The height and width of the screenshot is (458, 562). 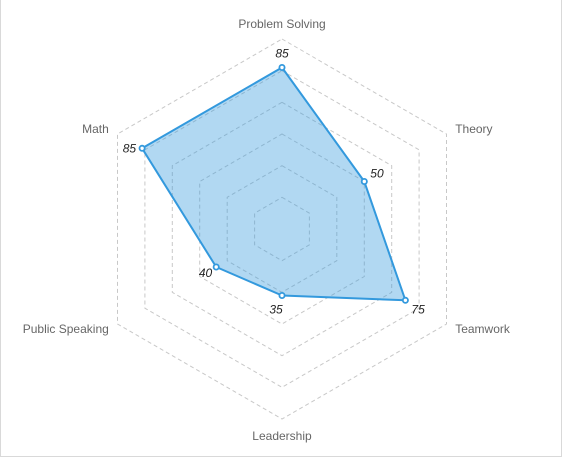 What do you see at coordinates (364, 181) in the screenshot?
I see `data-point-theory` at bounding box center [364, 181].